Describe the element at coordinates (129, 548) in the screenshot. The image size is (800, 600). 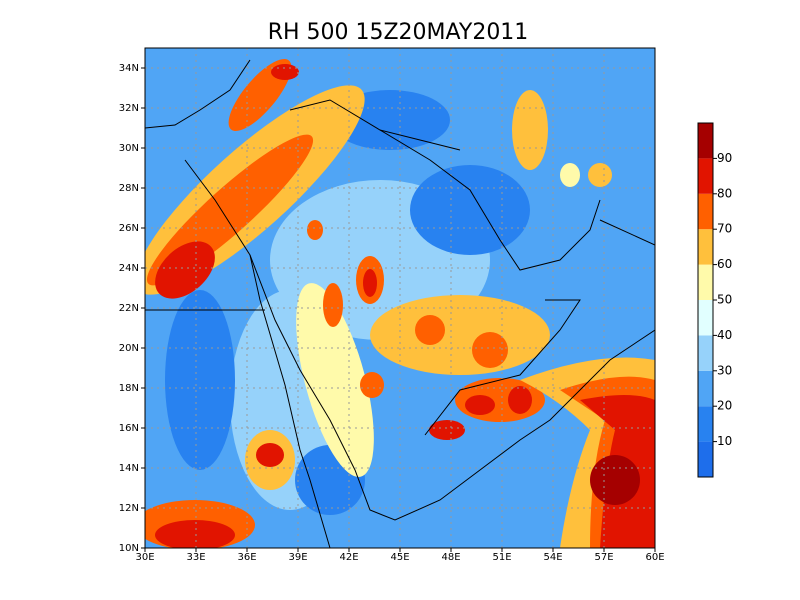
I see `y-tick-label: 10N` at that location.